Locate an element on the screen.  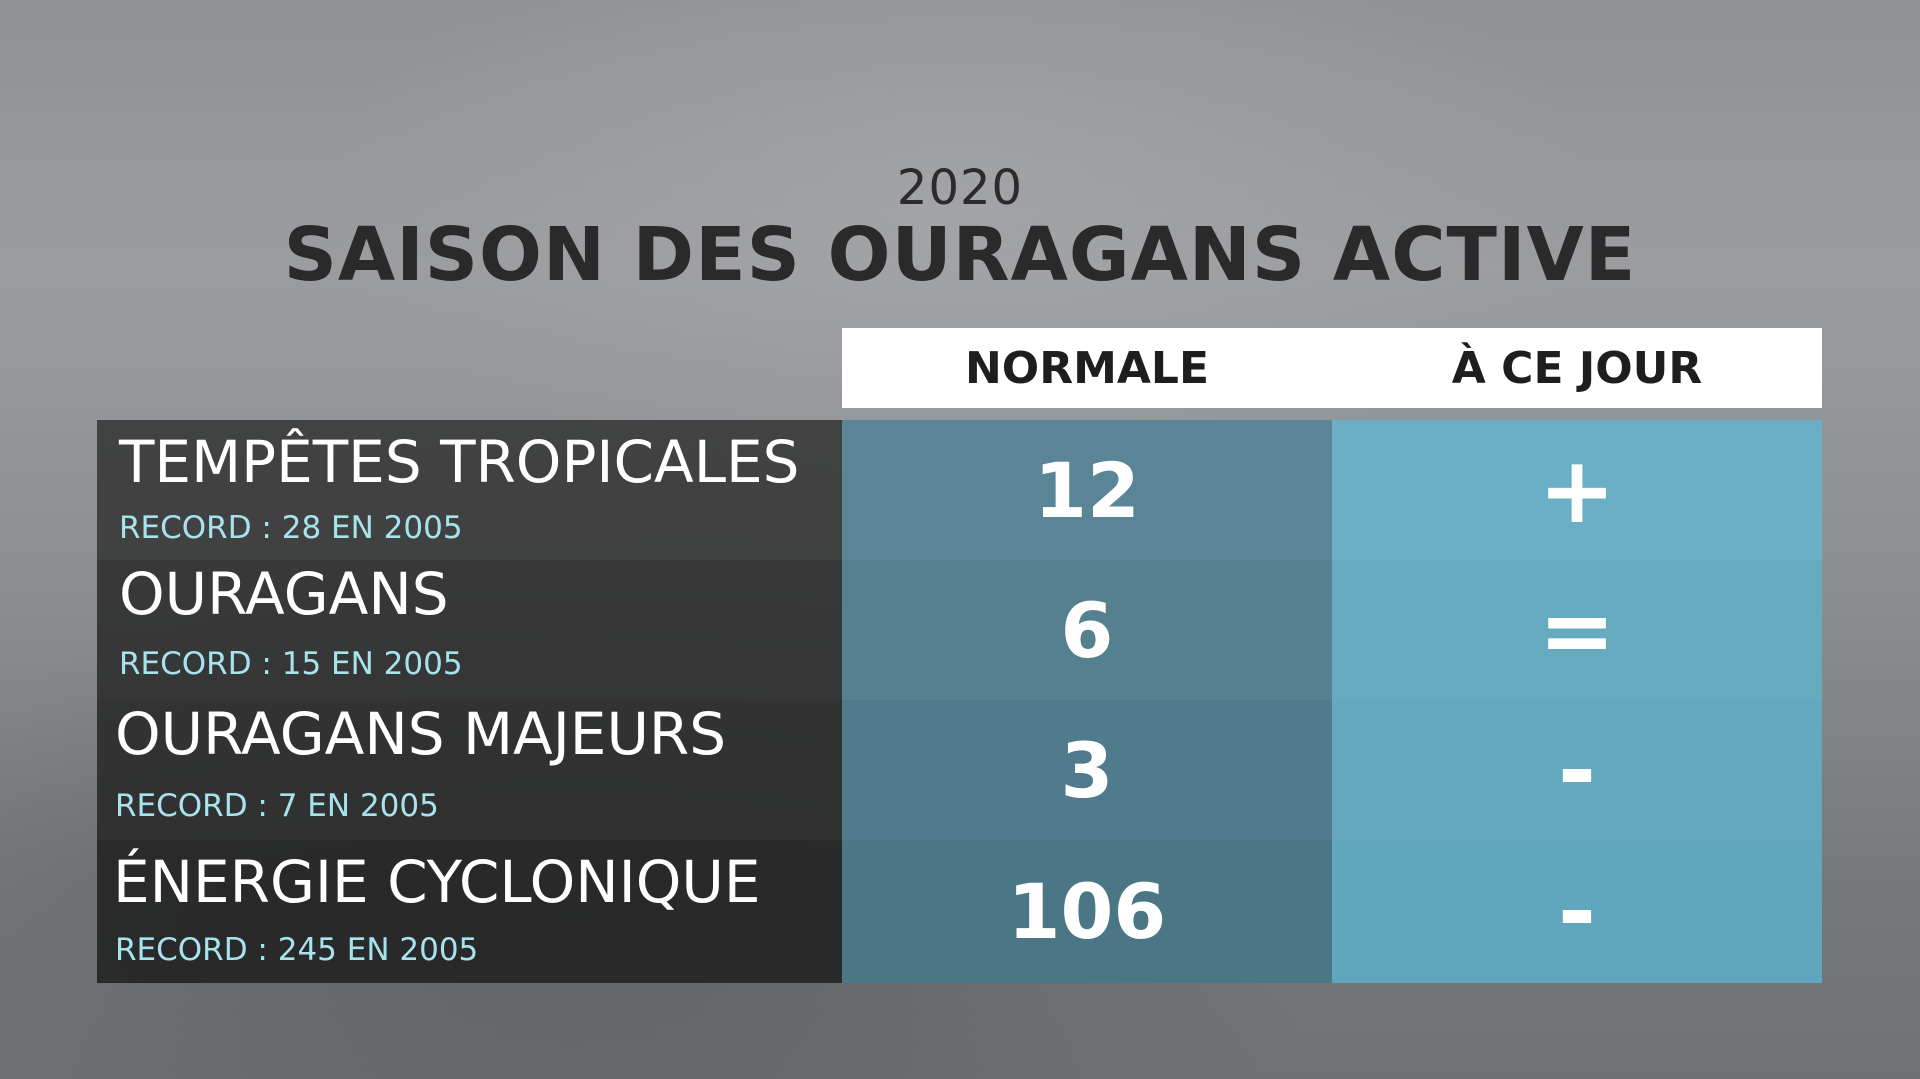
table-row: OURAGANS MAJEURS RECORD : 7 EN 2005 3 - is located at coordinates (959, 770).